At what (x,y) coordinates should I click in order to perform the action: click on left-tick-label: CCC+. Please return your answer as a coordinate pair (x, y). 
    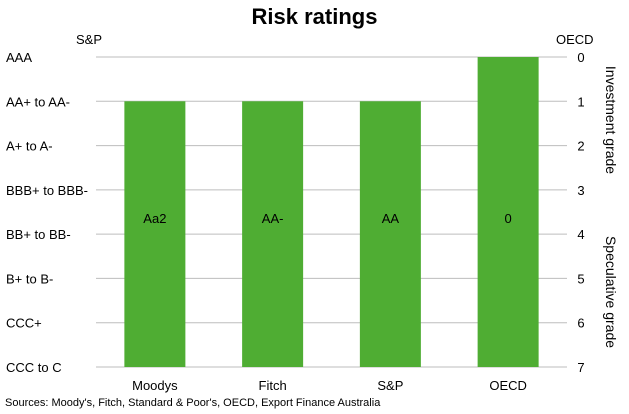
    Looking at the image, I should click on (24, 323).